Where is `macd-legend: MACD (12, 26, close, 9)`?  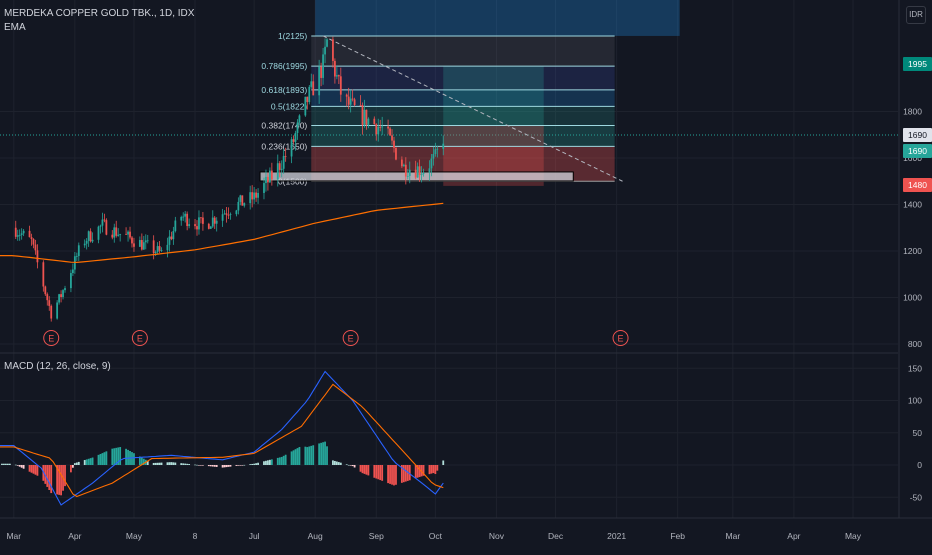 macd-legend: MACD (12, 26, close, 9) is located at coordinates (57, 366).